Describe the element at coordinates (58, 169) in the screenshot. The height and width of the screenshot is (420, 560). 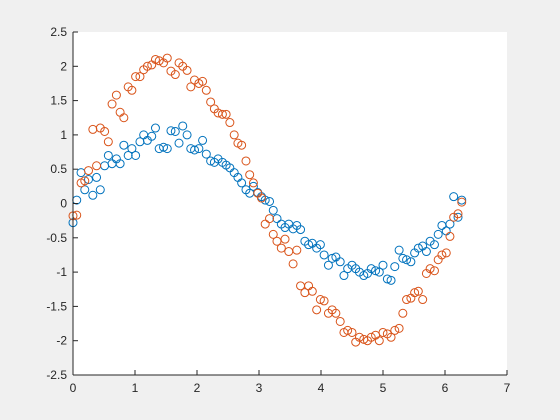
I see `y-tick-label: 0.5` at that location.